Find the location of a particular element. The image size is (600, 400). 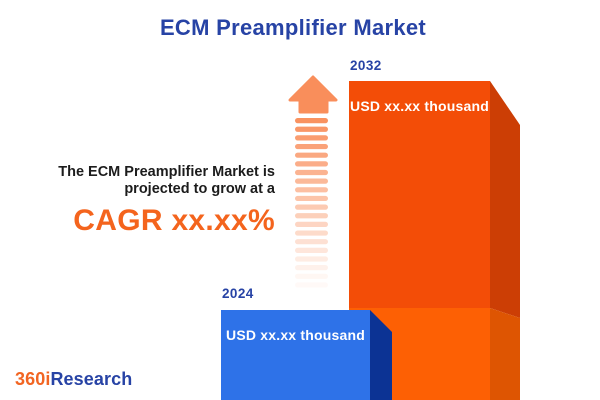

arrow-stripes is located at coordinates (311, 203).